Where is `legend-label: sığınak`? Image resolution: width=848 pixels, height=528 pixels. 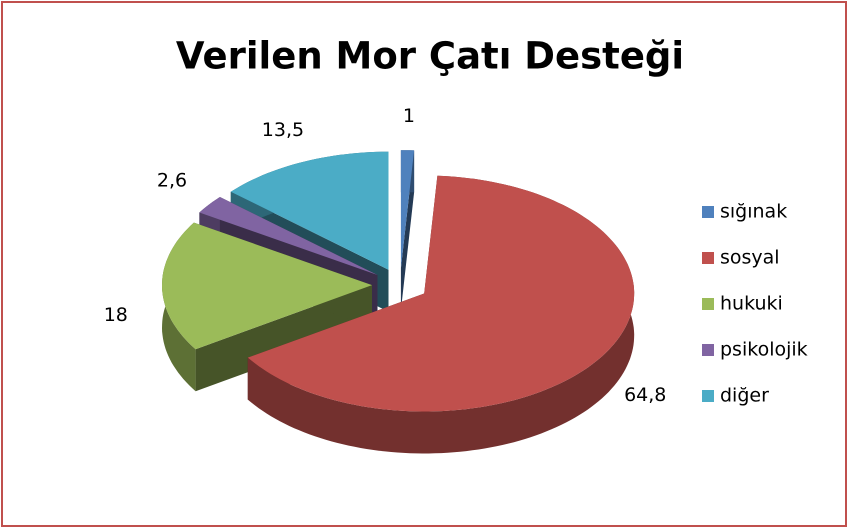
legend-label: sığınak is located at coordinates (753, 212).